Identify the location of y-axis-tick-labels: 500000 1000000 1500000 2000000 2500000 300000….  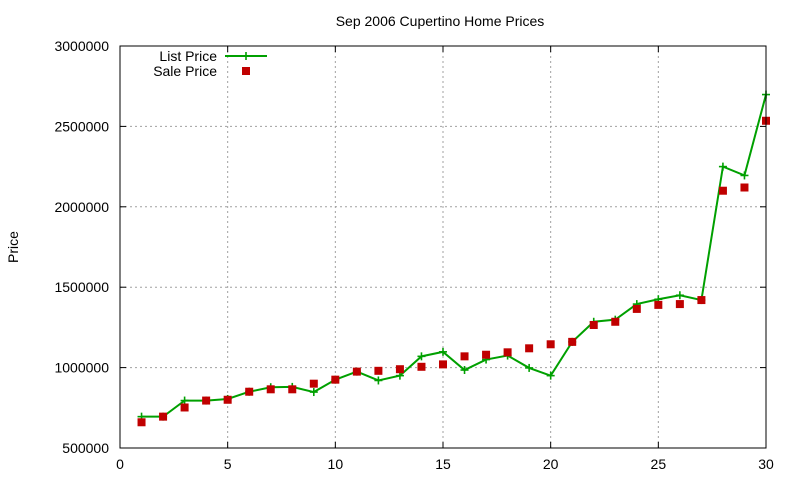
(81, 247).